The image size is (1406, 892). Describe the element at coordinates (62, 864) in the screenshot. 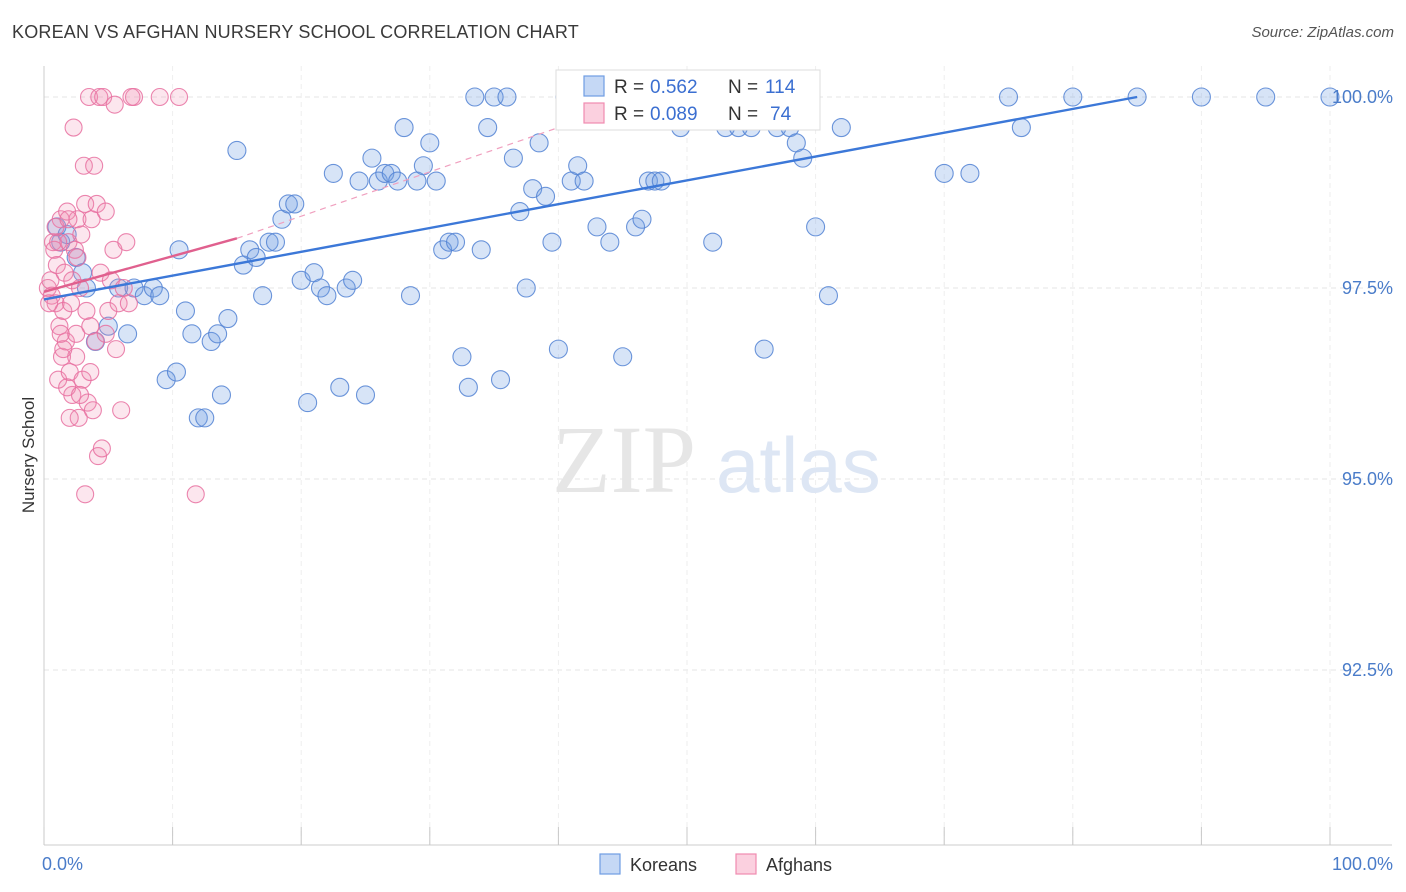

I see `x-tick-label: 0.0%` at that location.